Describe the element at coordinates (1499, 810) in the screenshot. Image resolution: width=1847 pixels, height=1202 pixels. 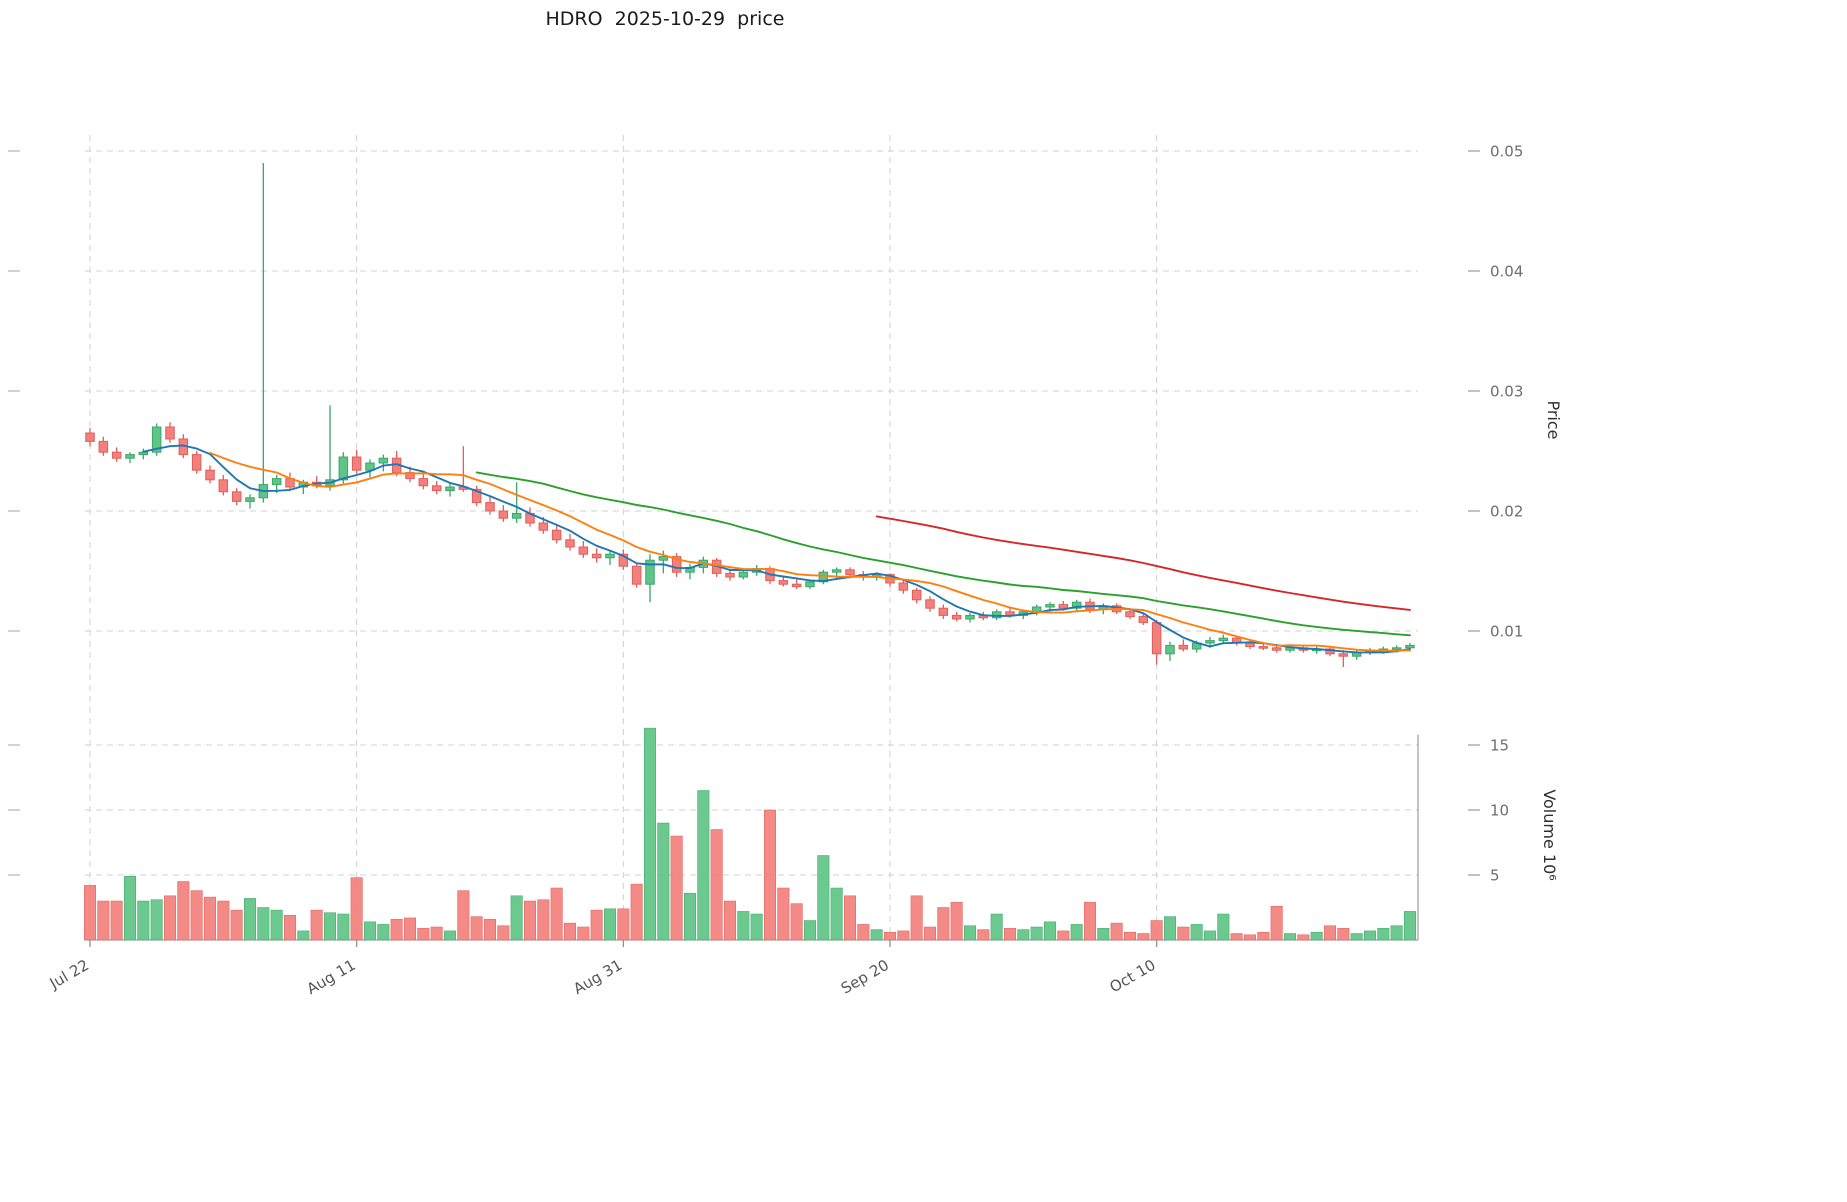
I see `volume-tick-label: 10` at that location.